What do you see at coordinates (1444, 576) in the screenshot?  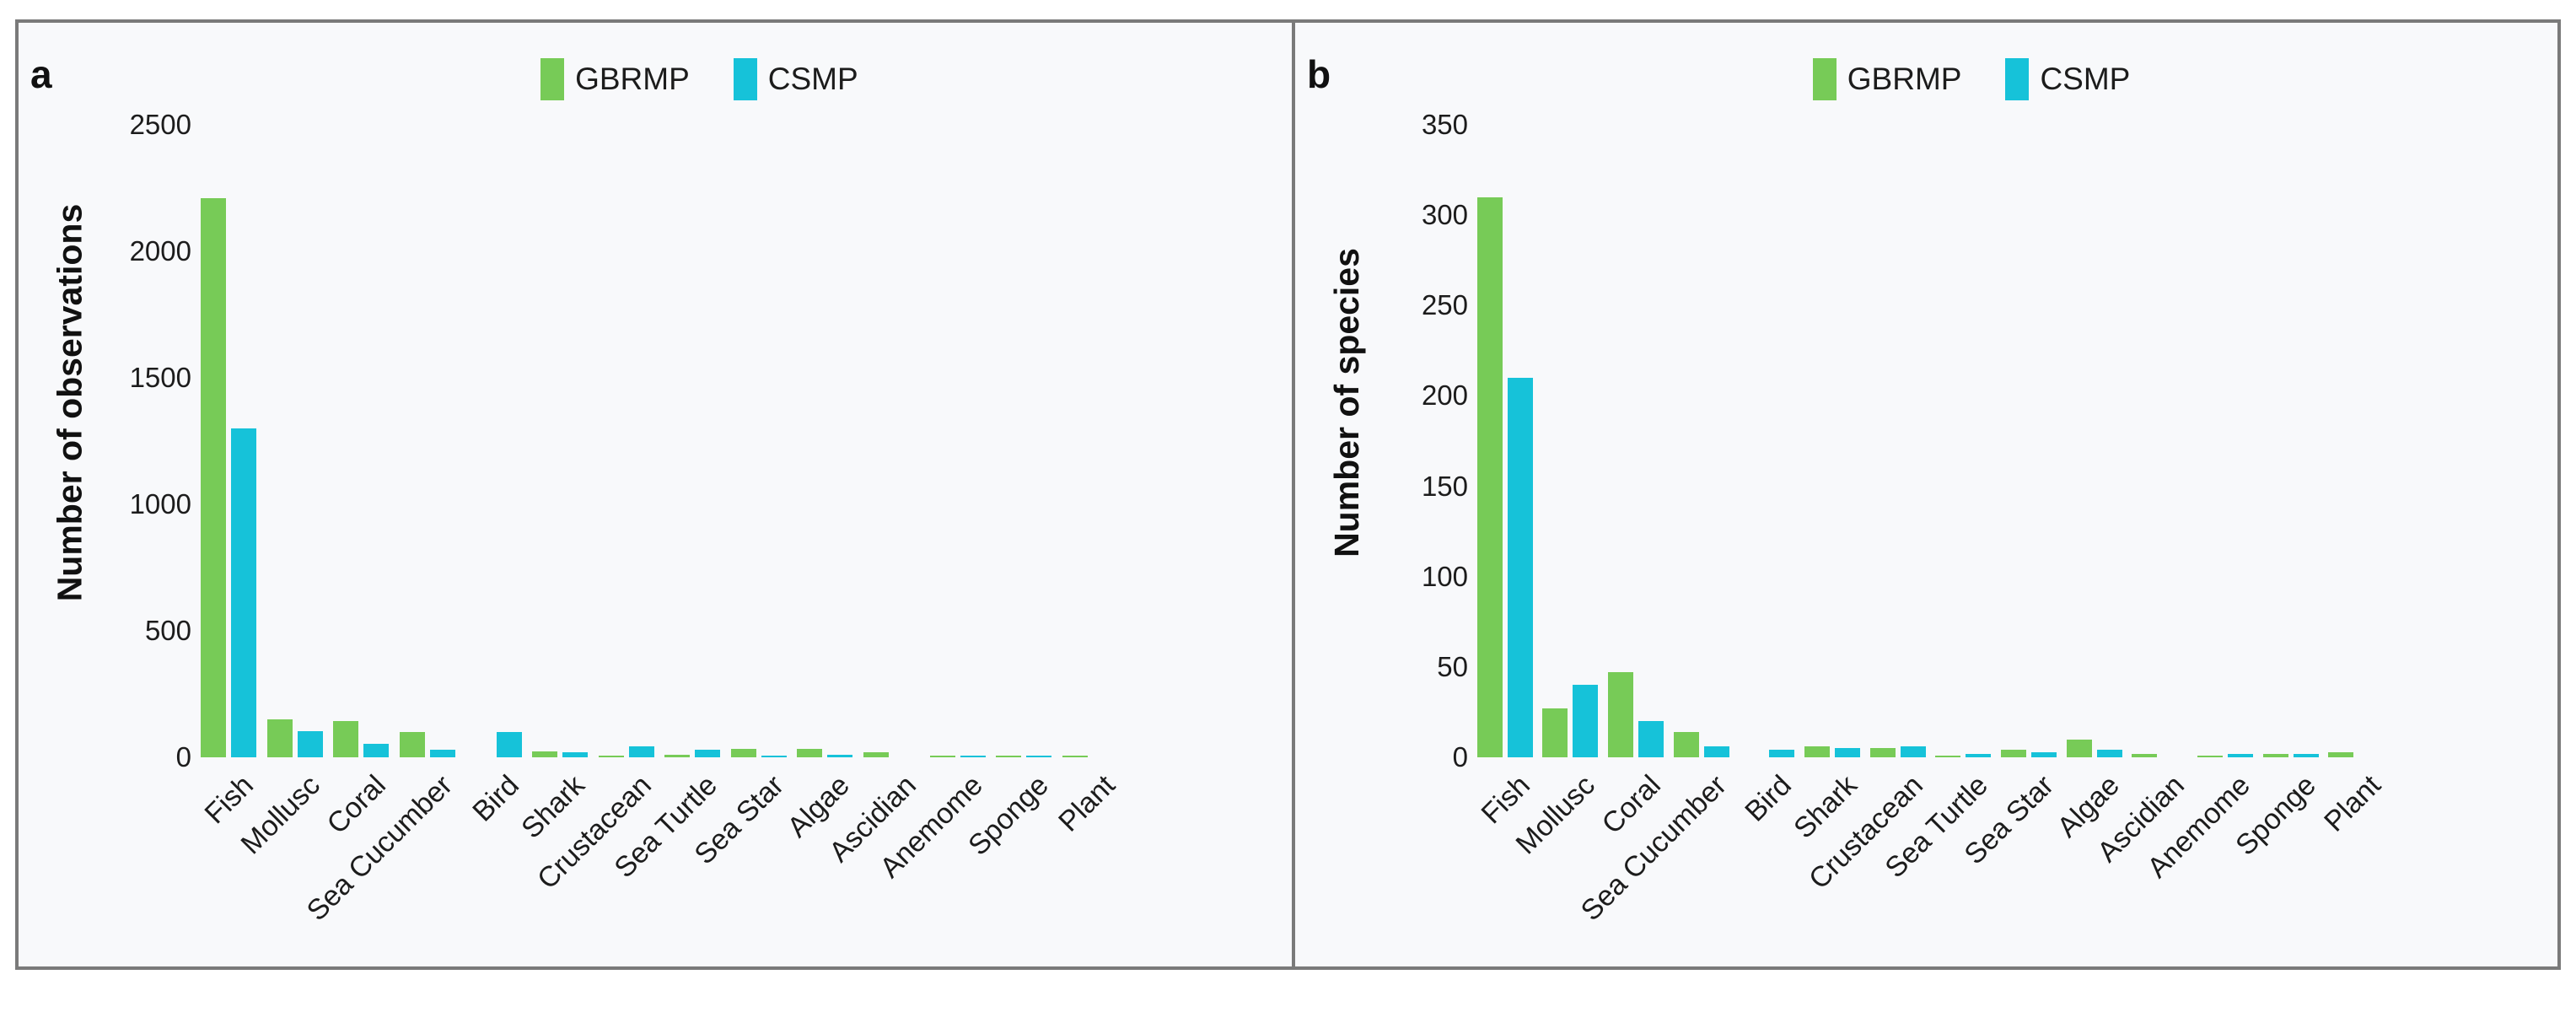 I see `y-tick-label: 100` at bounding box center [1444, 576].